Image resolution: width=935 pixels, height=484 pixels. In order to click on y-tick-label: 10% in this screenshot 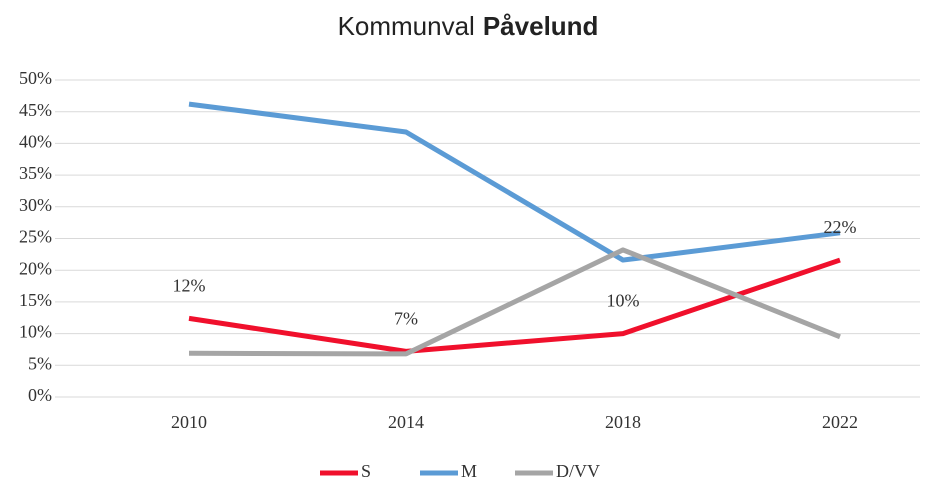, I will do `click(35, 332)`.